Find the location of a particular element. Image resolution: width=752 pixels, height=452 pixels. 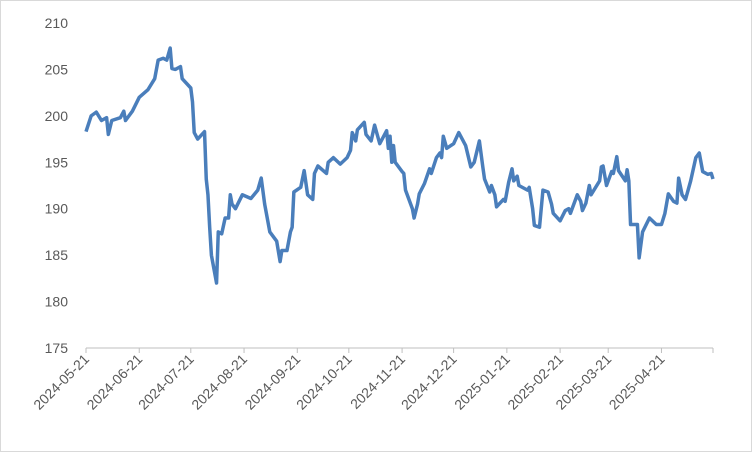

y-tick-label: 175 is located at coordinates (57, 348).